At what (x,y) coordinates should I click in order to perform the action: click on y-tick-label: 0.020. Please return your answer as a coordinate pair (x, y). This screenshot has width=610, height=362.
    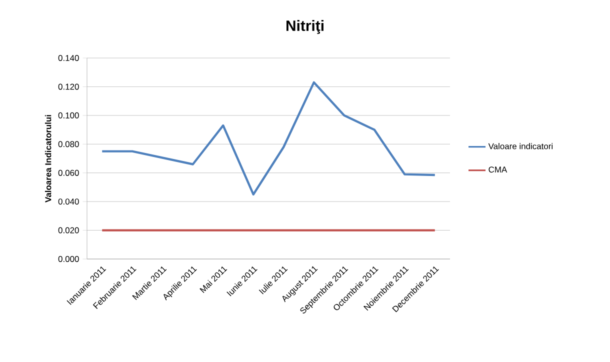
    Looking at the image, I should click on (68, 230).